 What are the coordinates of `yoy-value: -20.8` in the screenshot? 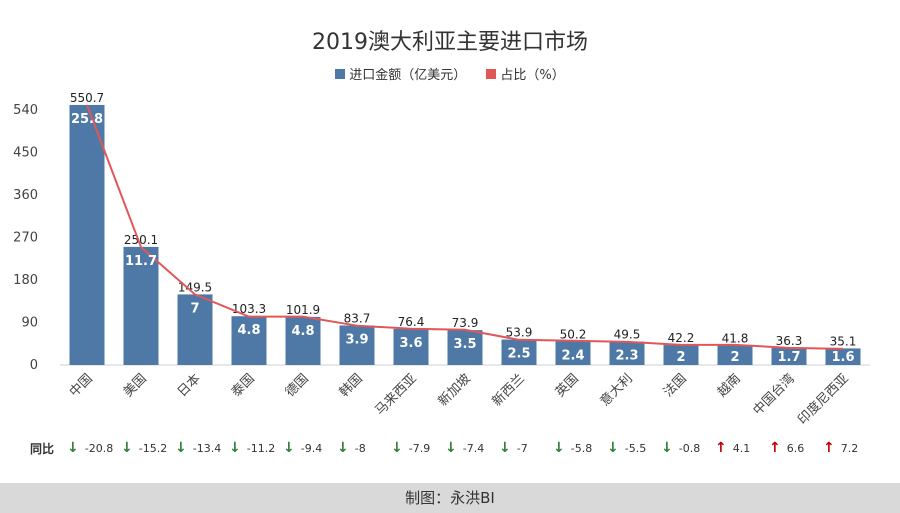 It's located at (99, 448).